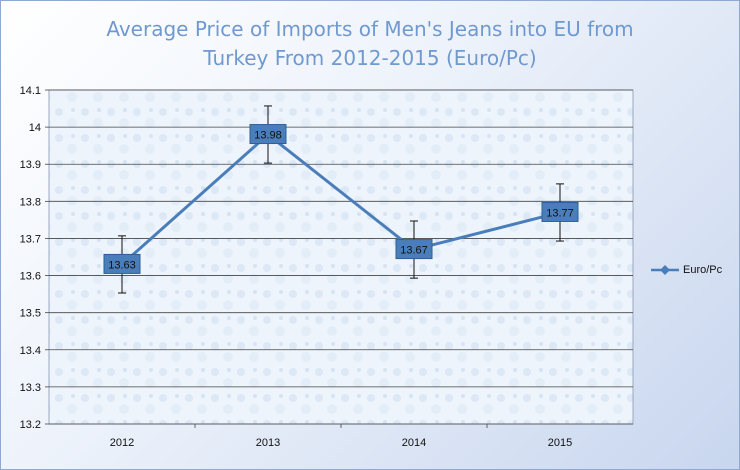  I want to click on x-tick-label: 2015, so click(560, 443).